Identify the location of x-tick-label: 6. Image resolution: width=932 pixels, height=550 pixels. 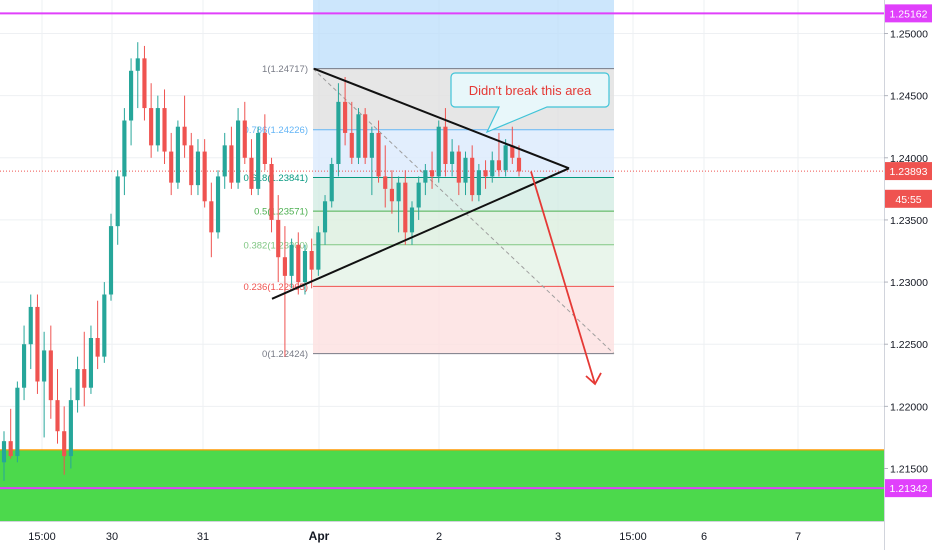
(704, 537).